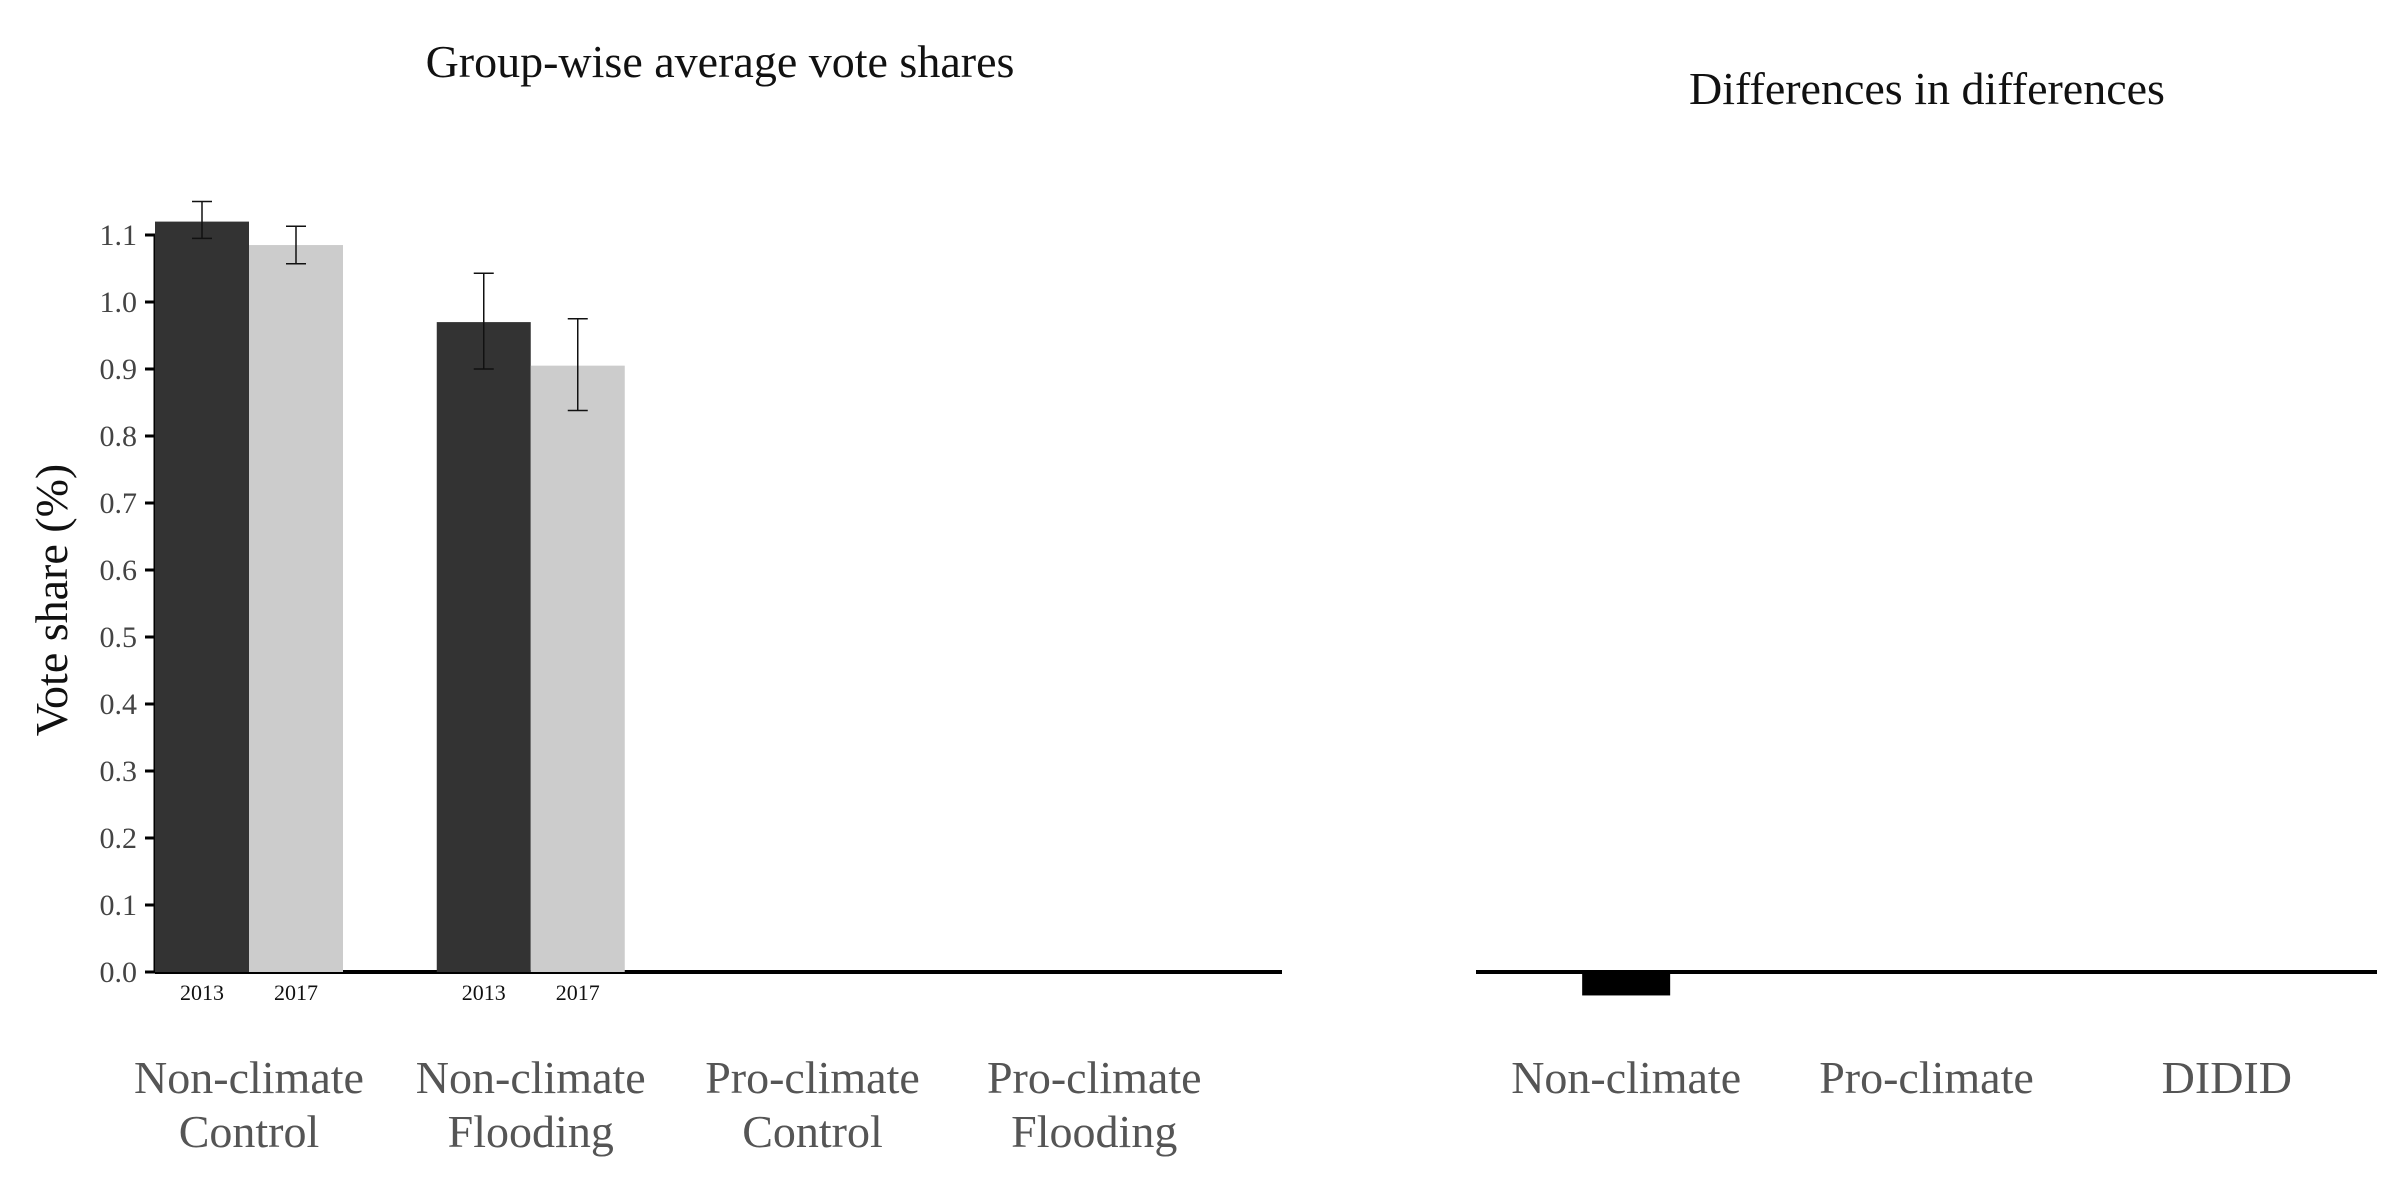 The height and width of the screenshot is (1200, 2400). I want to click on y-tick-label: 0.7, so click(119, 503).